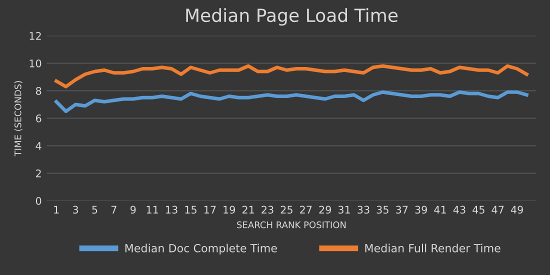 The width and height of the screenshot is (550, 275). What do you see at coordinates (36, 63) in the screenshot?
I see `y-tick-label: 10` at bounding box center [36, 63].